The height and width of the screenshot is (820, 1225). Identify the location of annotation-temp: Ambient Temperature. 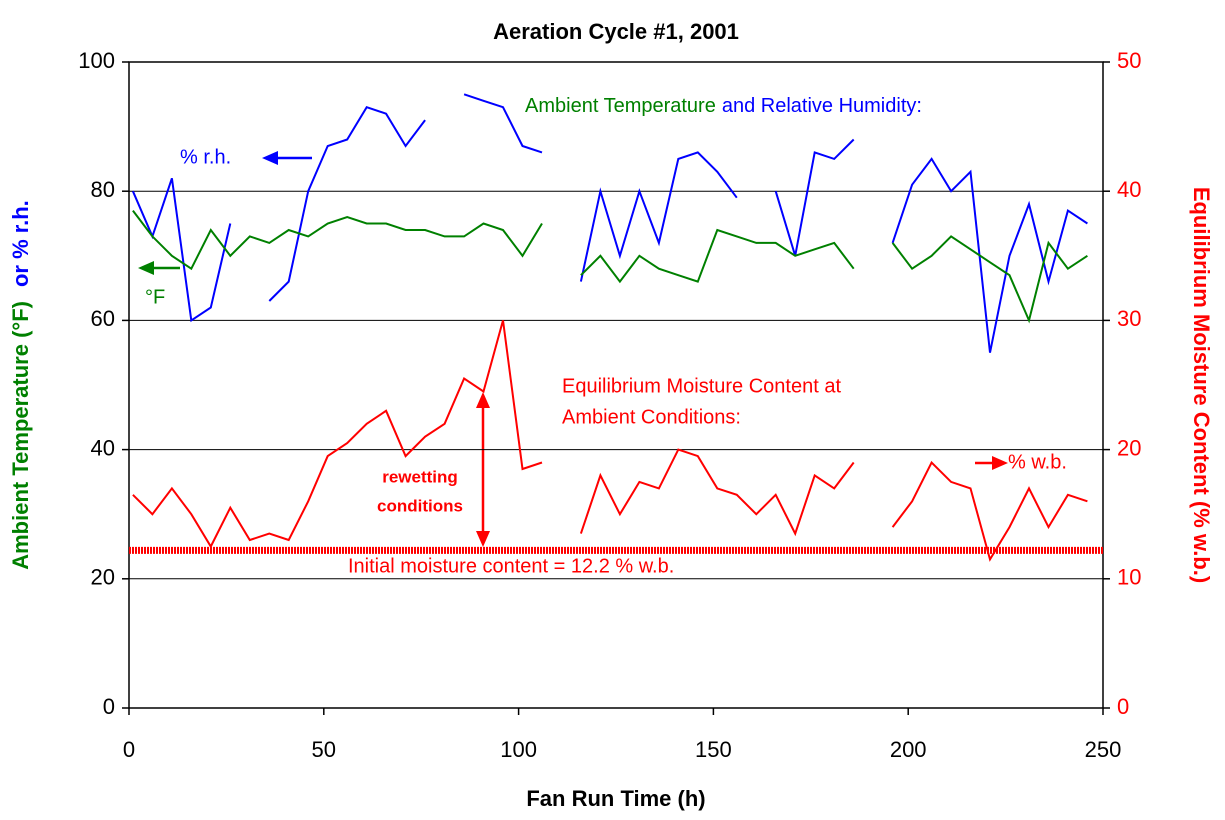
(620, 106).